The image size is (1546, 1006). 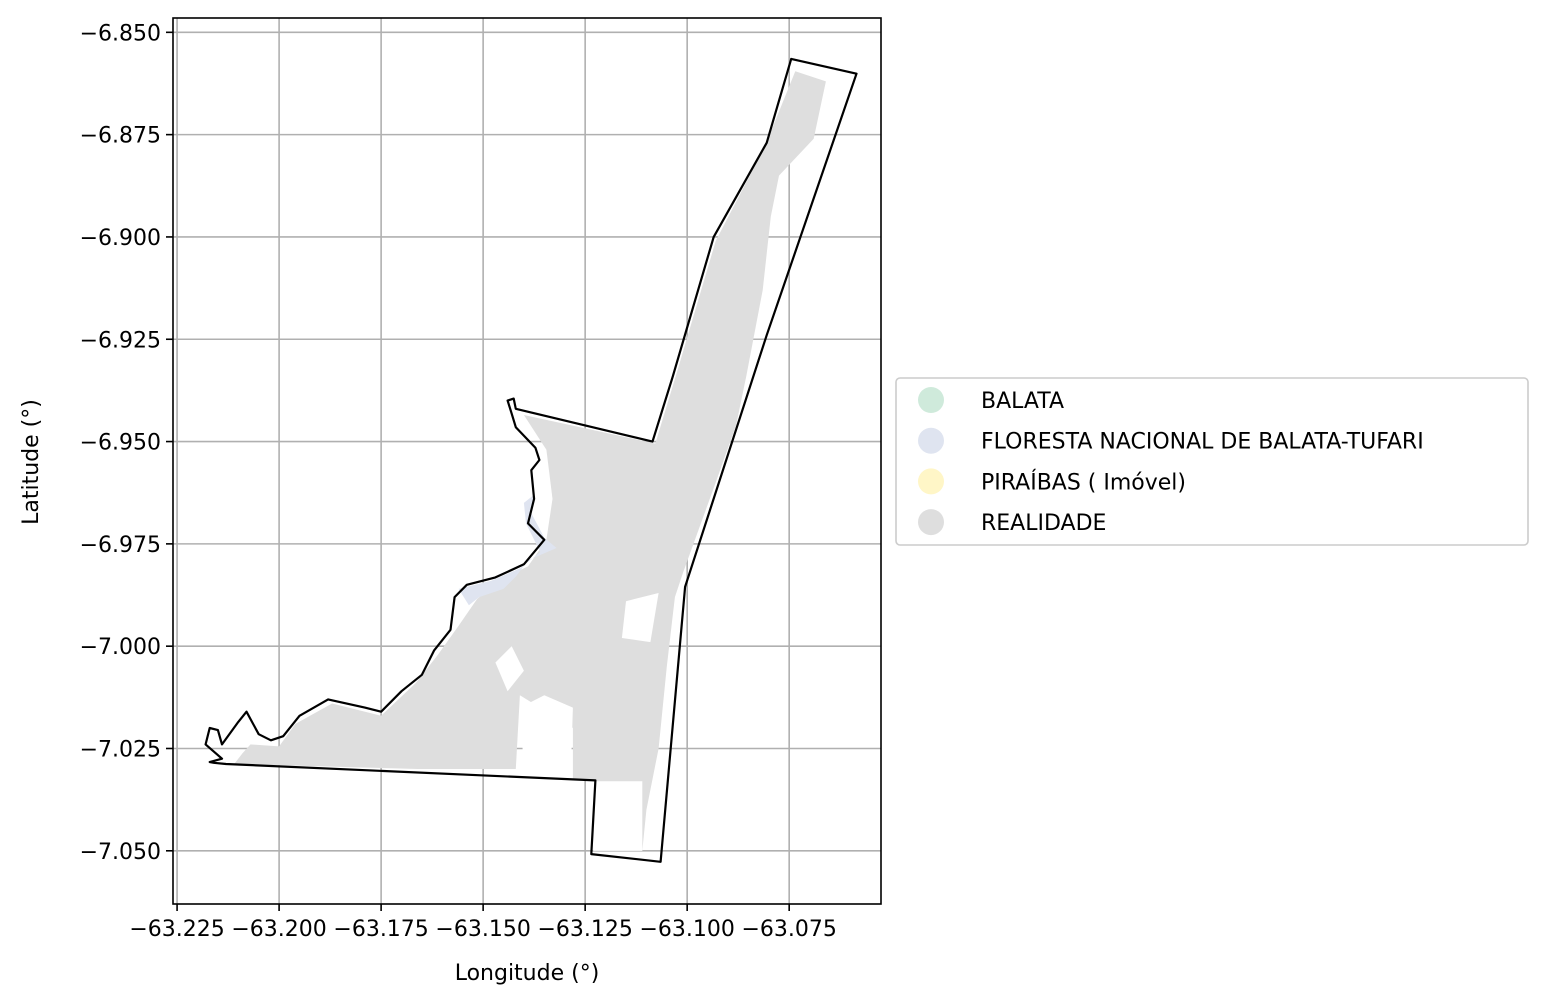 I want to click on y-tick-label: −6.900, so click(x=120, y=238).